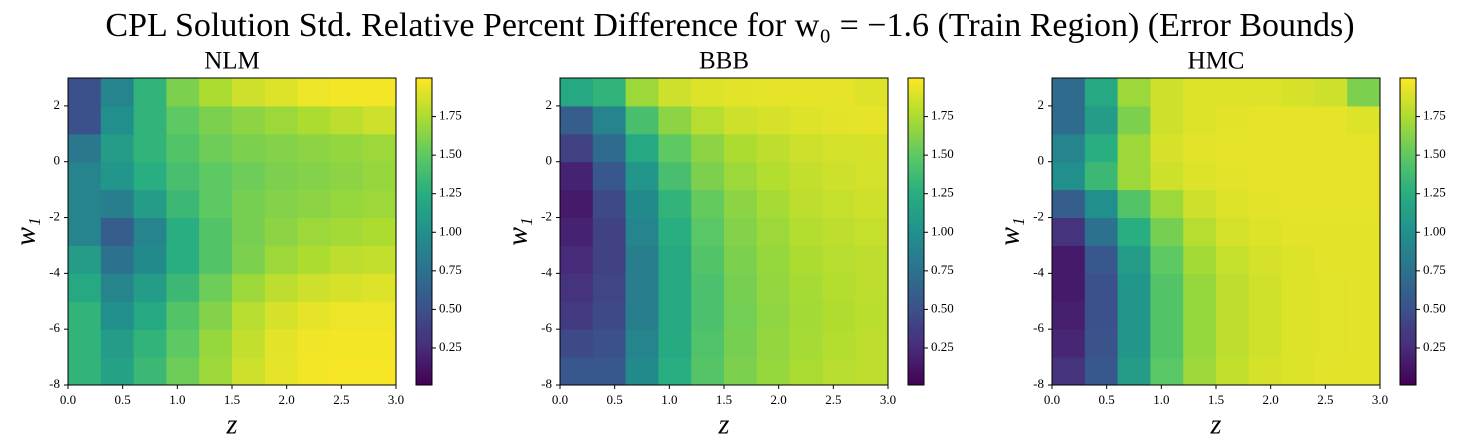  What do you see at coordinates (450, 115) in the screenshot?
I see `colorbar-tick-label: 1.75` at bounding box center [450, 115].